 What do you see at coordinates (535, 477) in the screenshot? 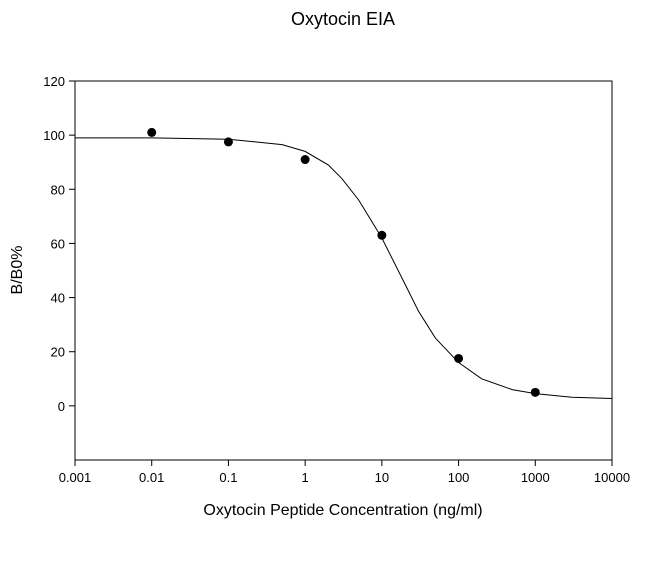
I see `x-tick-label: 1000` at bounding box center [535, 477].